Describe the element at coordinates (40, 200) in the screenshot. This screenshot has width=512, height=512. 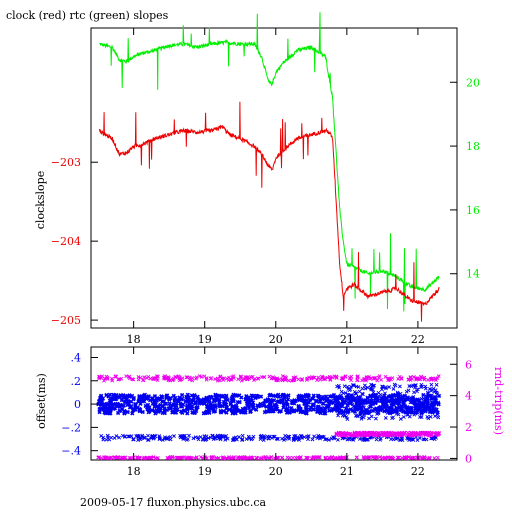
I see `top-y-axis-label: clockslope` at that location.